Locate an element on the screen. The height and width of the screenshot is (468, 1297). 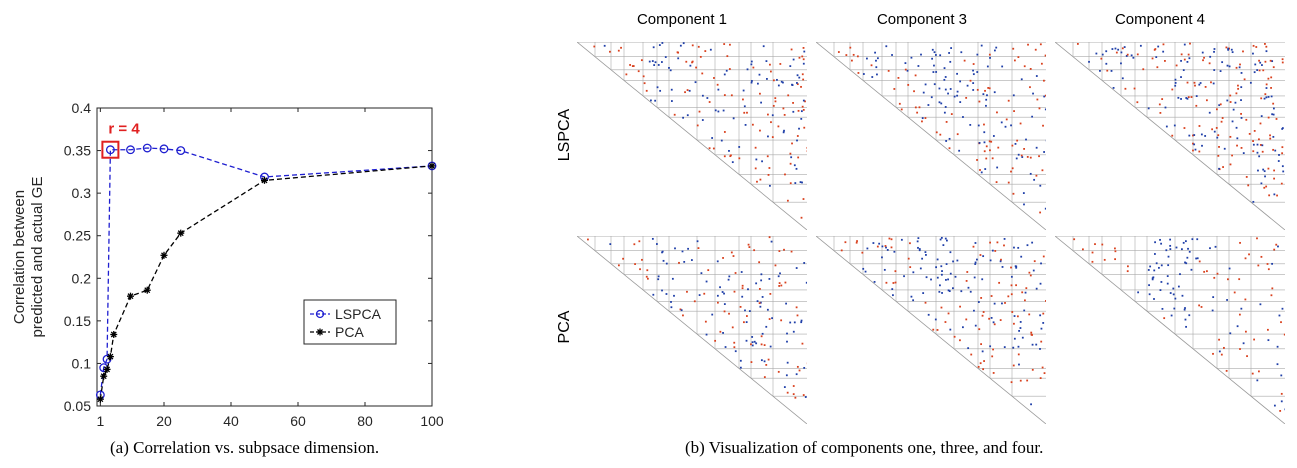
legend-marker is located at coordinates (320, 332).